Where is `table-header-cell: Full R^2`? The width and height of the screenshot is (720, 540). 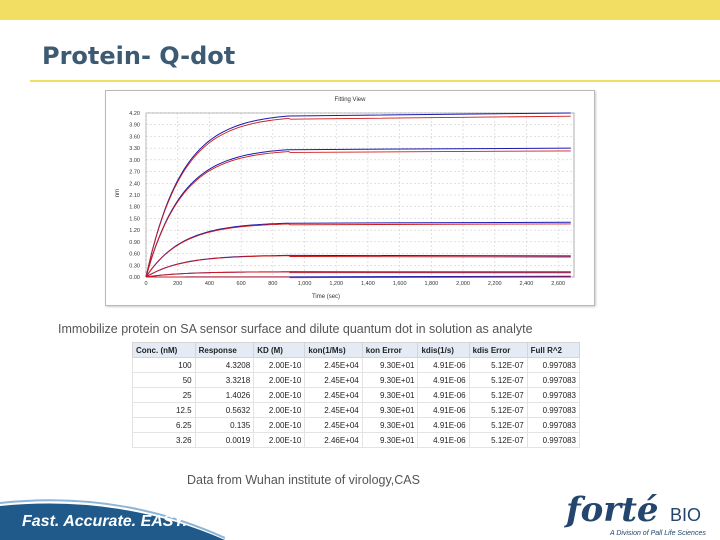
table-header-cell: Full R^2 is located at coordinates (553, 350).